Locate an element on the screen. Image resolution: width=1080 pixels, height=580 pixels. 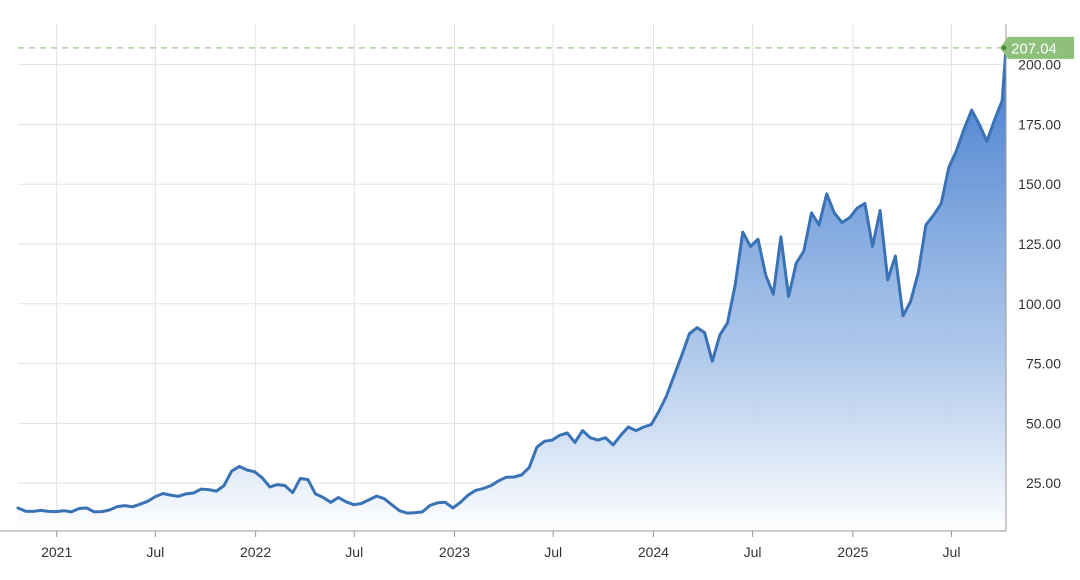
x-tick-label: 2024 is located at coordinates (653, 552).